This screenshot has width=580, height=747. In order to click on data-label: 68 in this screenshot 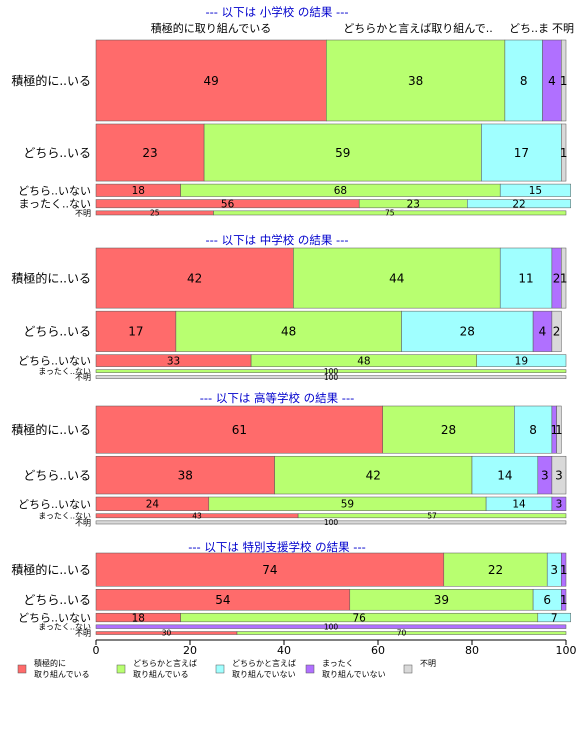, I will do `click(340, 191)`.